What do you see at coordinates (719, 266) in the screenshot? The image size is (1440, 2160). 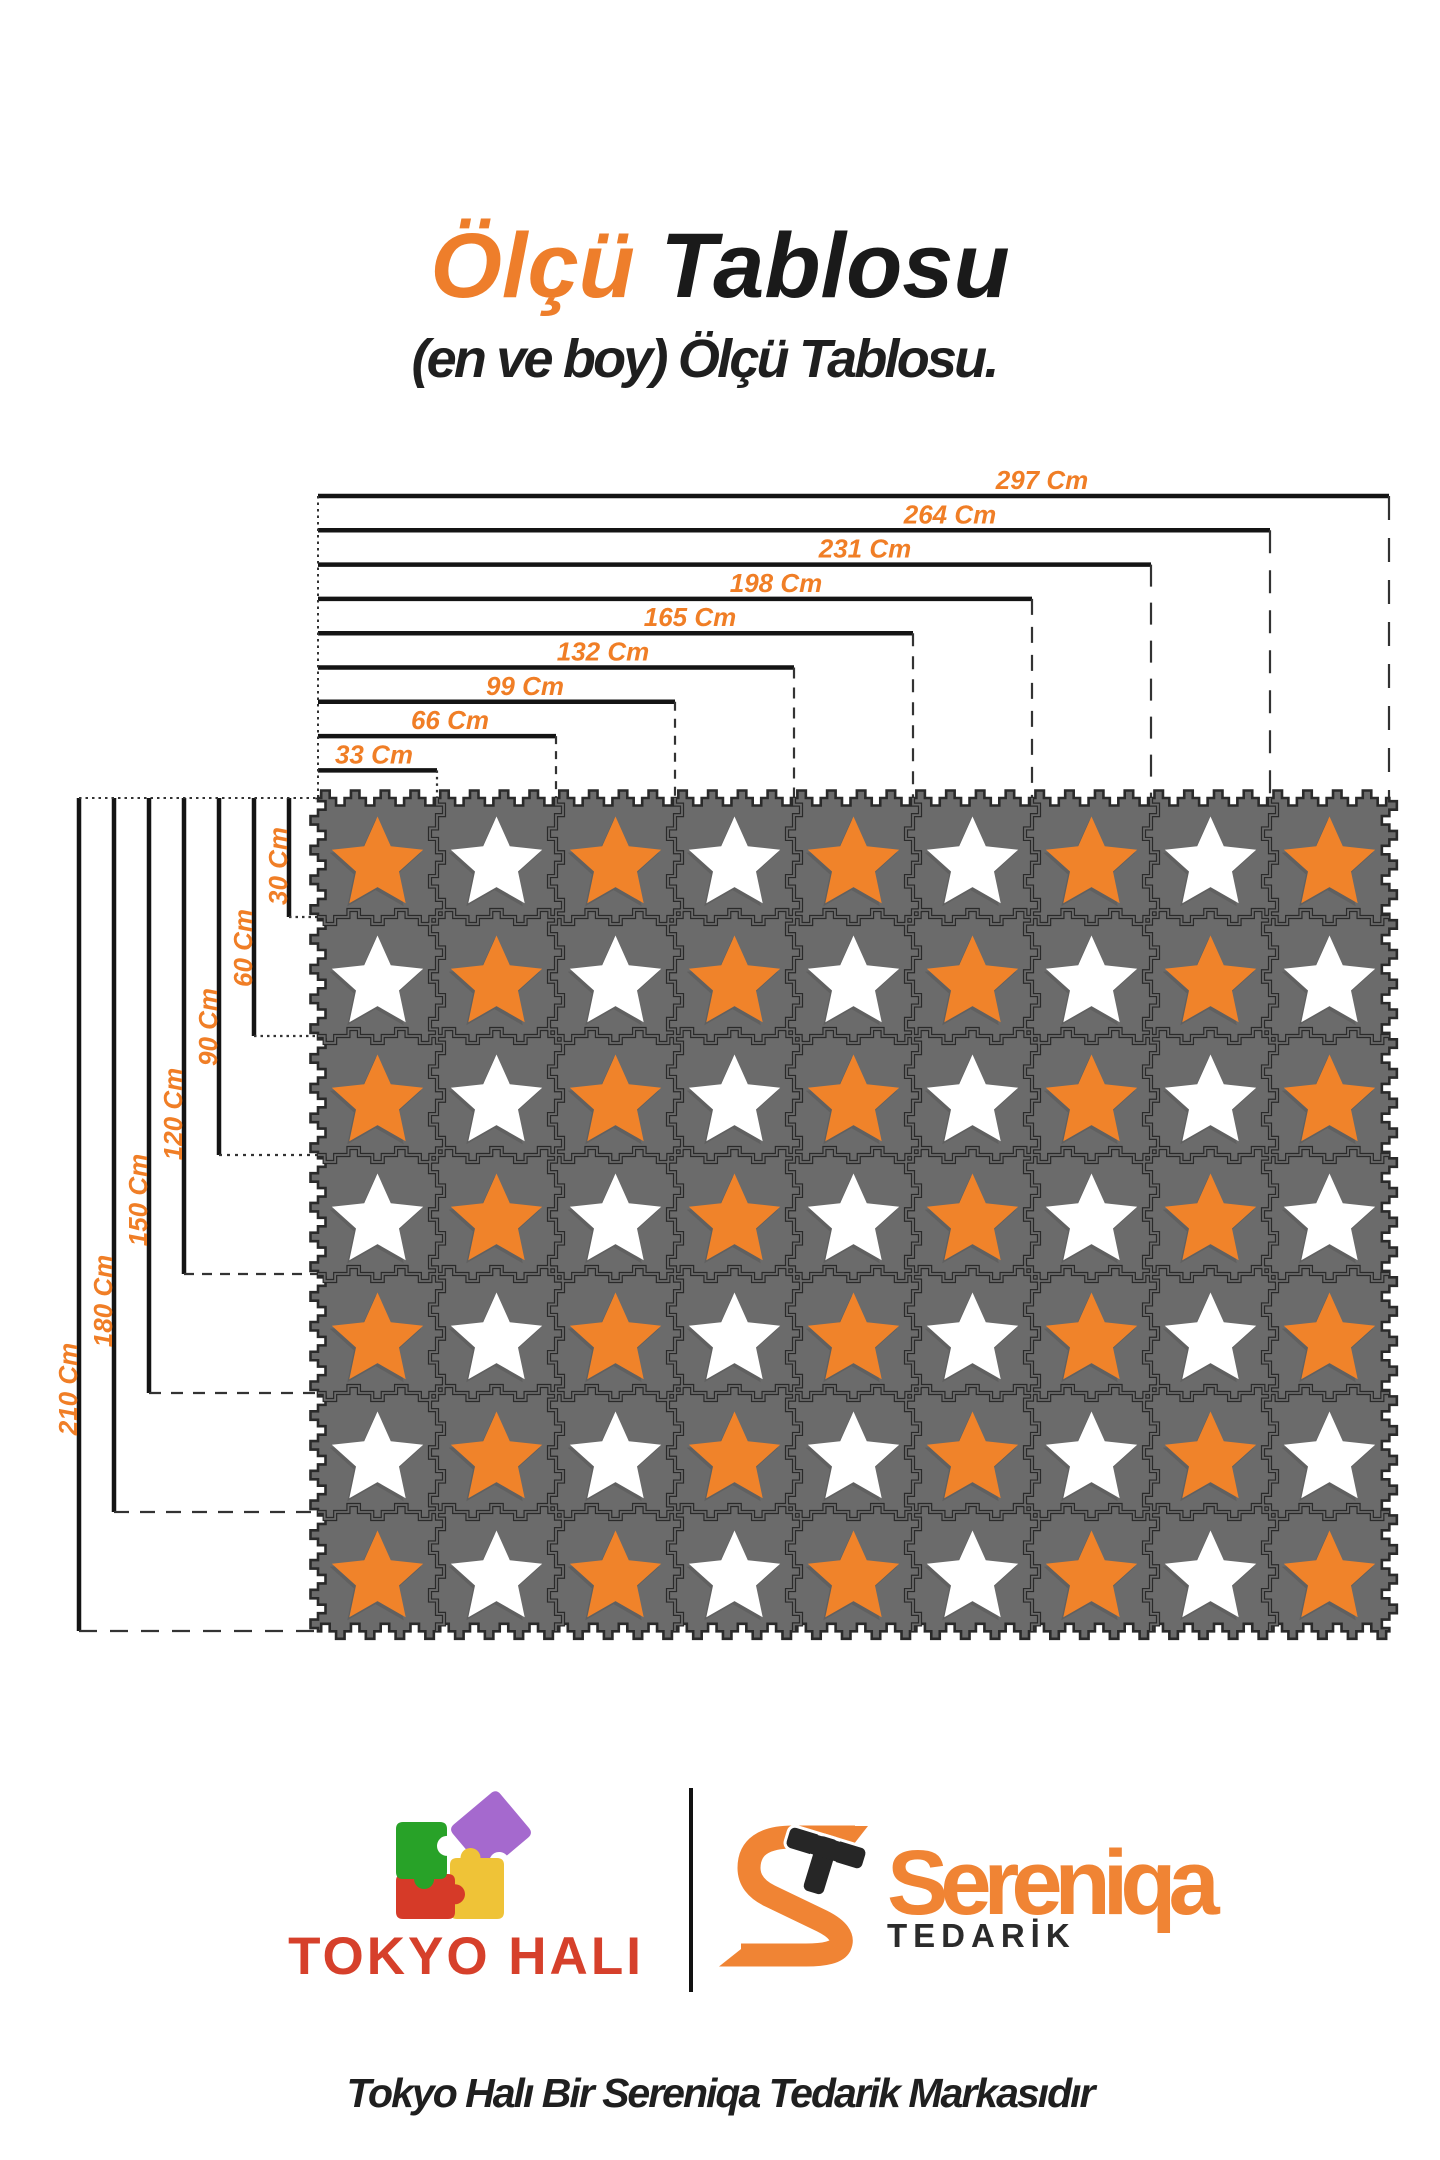 I see `svg-text: Ölçü Tablosu` at bounding box center [719, 266].